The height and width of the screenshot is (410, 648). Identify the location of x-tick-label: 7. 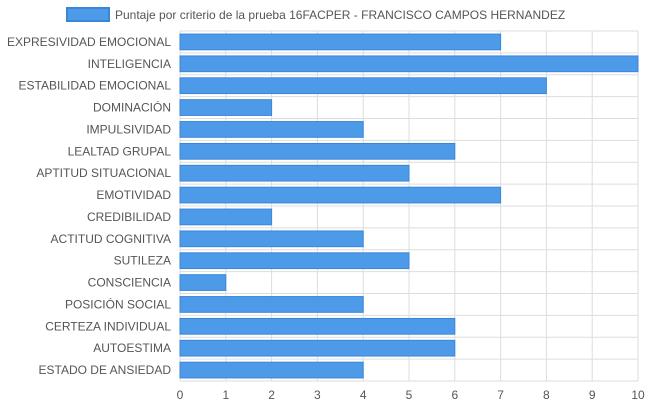
(500, 395).